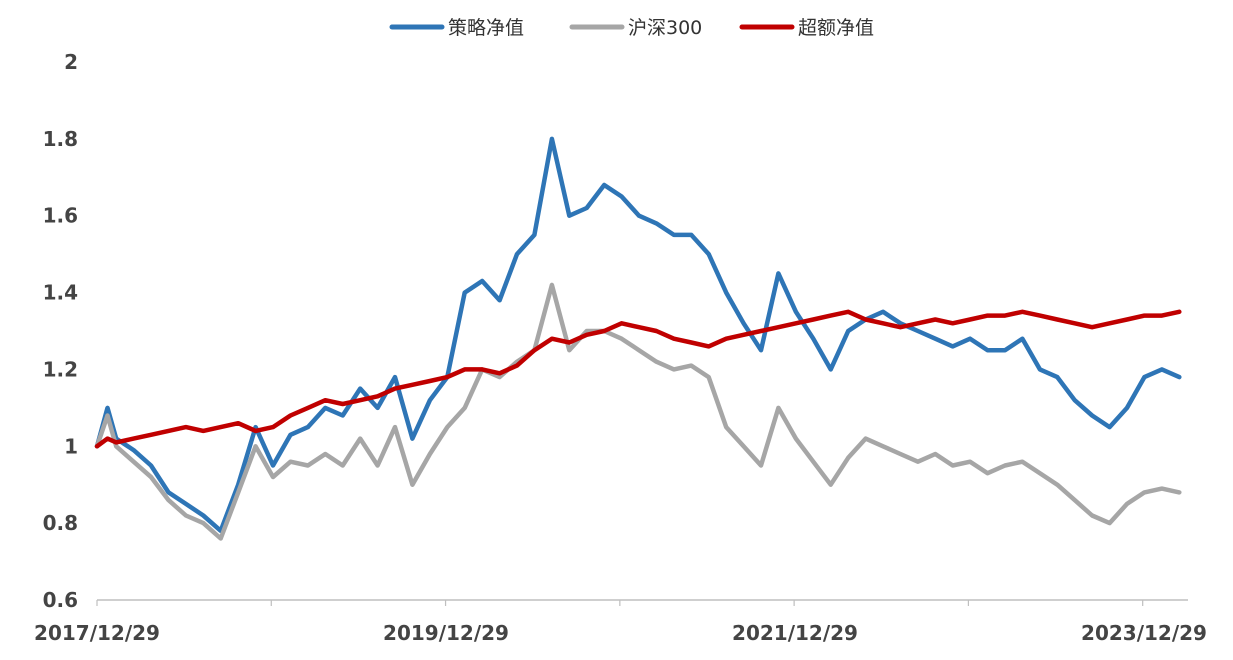  Describe the element at coordinates (60, 600) in the screenshot. I see `y-tick-label: 0.6` at that location.